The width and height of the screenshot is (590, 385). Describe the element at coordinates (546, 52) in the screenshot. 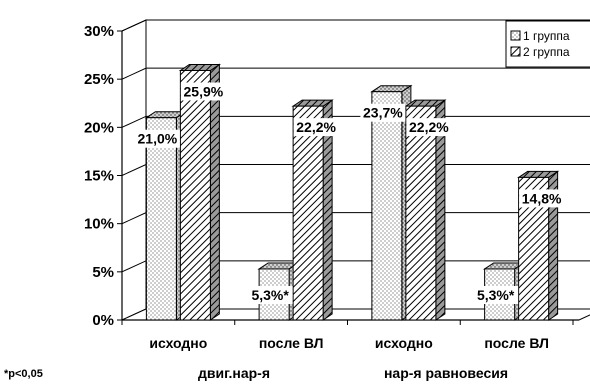

I see `legend-label-series-2: 2 группа` at that location.